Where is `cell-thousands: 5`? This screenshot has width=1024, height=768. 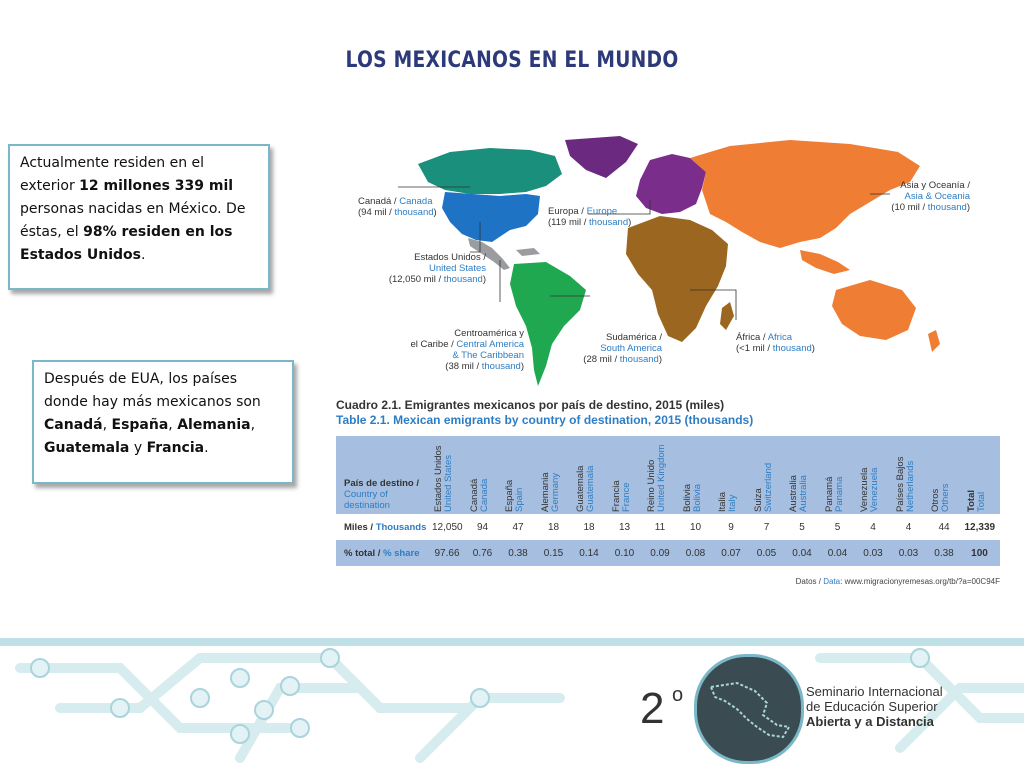
cell-thousands: 5 is located at coordinates (802, 527).